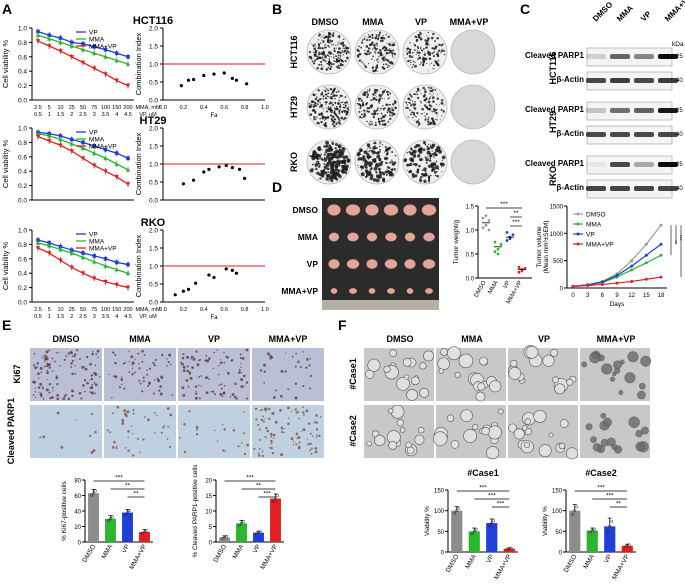 This screenshot has width=685, height=584. I want to click on weight-point, so click(483, 228).